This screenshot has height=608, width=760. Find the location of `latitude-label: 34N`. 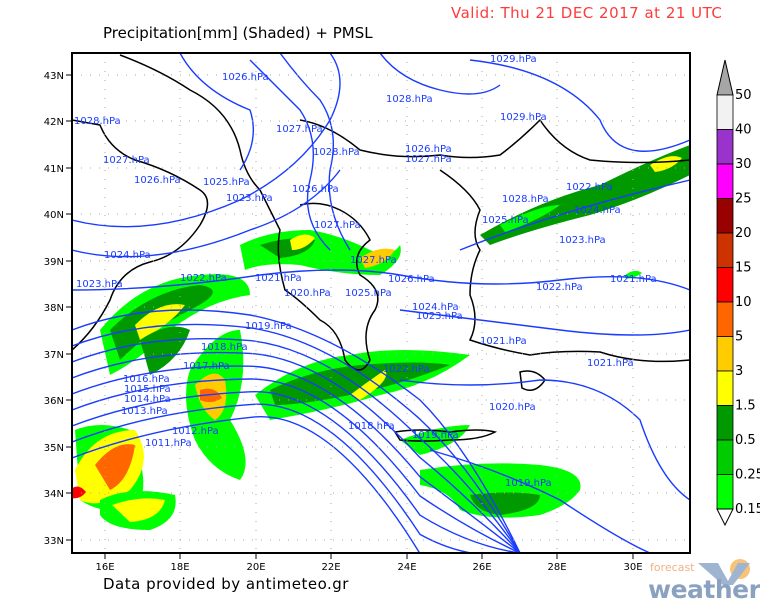

latitude-label: 34N is located at coordinates (54, 494).